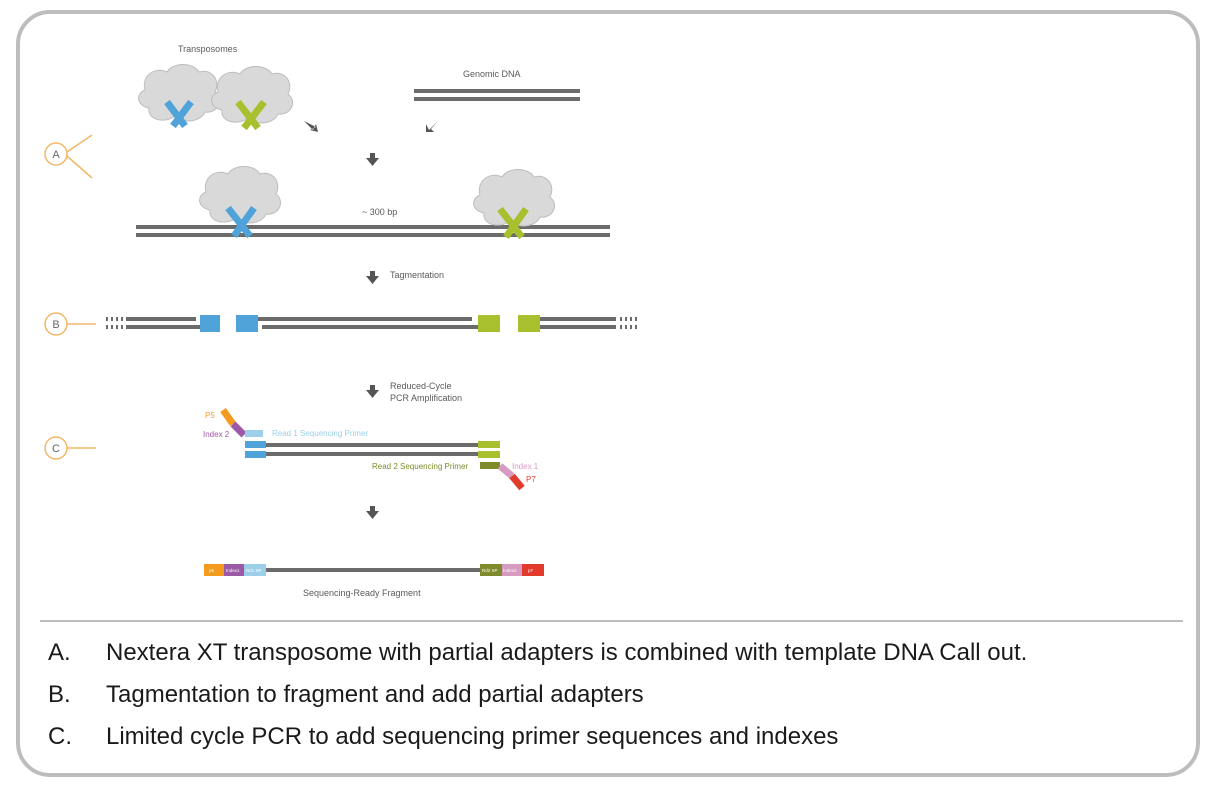  What do you see at coordinates (56, 155) in the screenshot?
I see `callout-a-letter: A` at bounding box center [56, 155].